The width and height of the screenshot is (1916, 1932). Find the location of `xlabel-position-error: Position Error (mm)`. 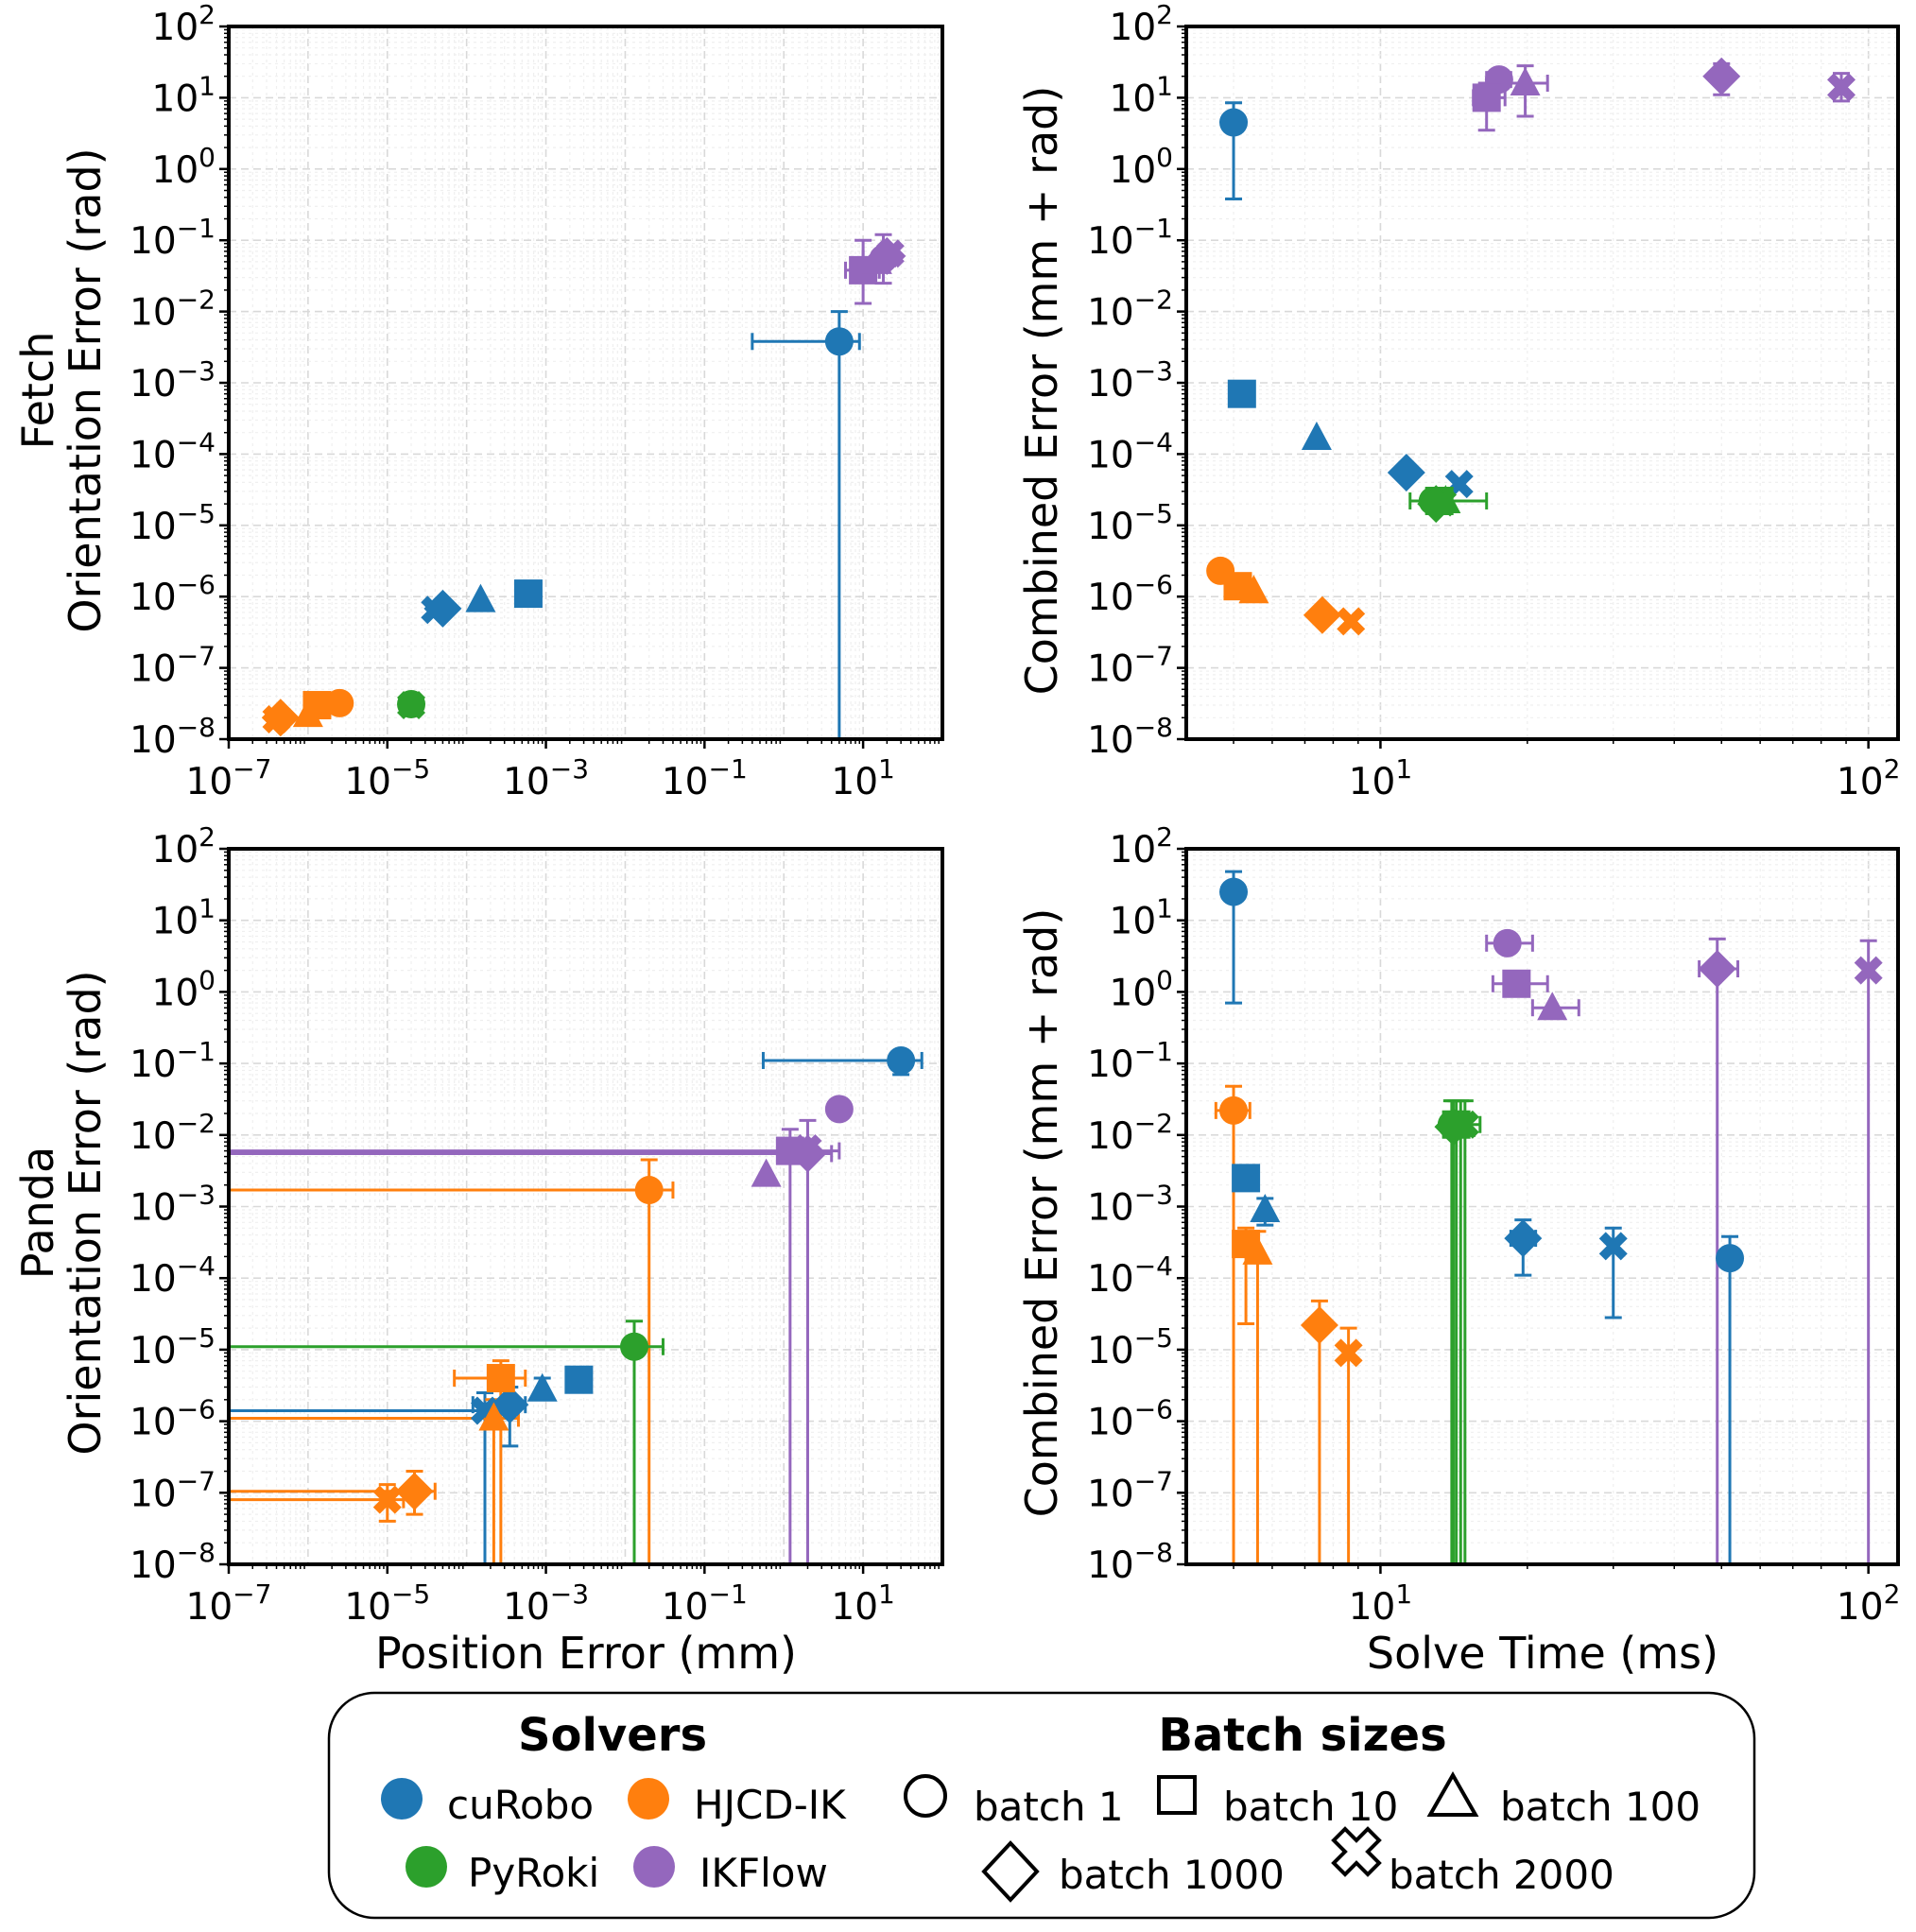

xlabel-position-error: Position Error (mm) is located at coordinates (586, 1654).